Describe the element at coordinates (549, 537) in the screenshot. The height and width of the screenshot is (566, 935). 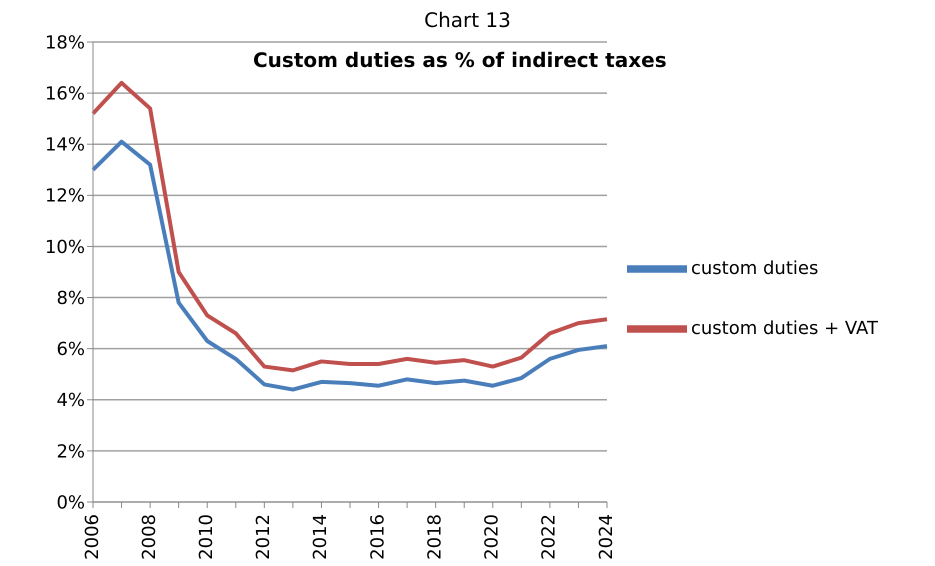
I see `x-tick-label: 2022` at that location.